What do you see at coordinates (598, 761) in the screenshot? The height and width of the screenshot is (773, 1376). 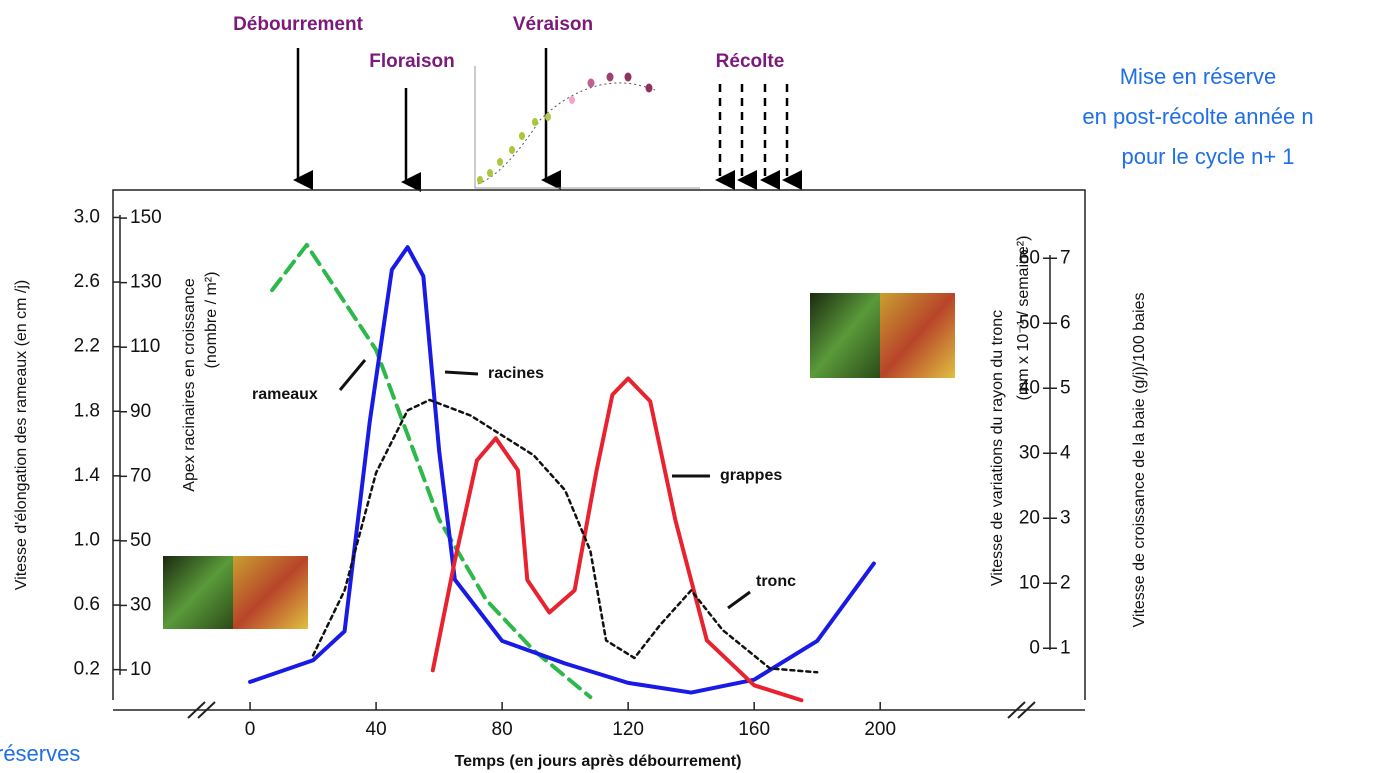 I see `x-axis-title: Temps (en jours après débourrement)` at bounding box center [598, 761].